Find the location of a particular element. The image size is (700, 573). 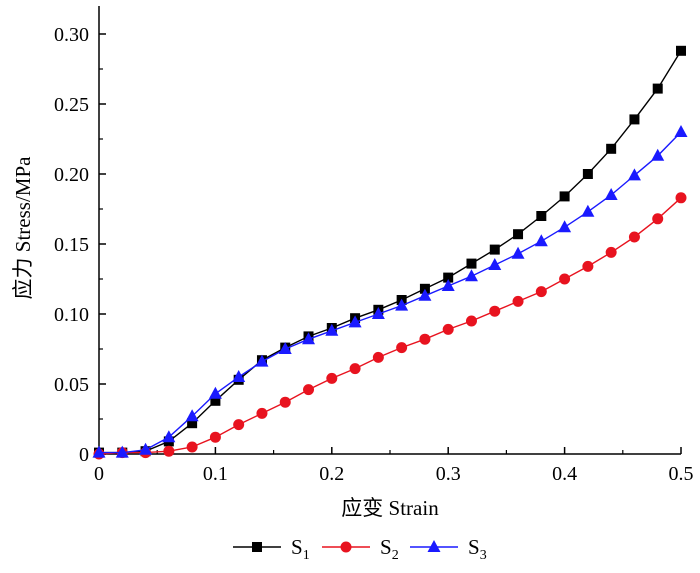

legend-item-S2: S2 is located at coordinates (360, 549).